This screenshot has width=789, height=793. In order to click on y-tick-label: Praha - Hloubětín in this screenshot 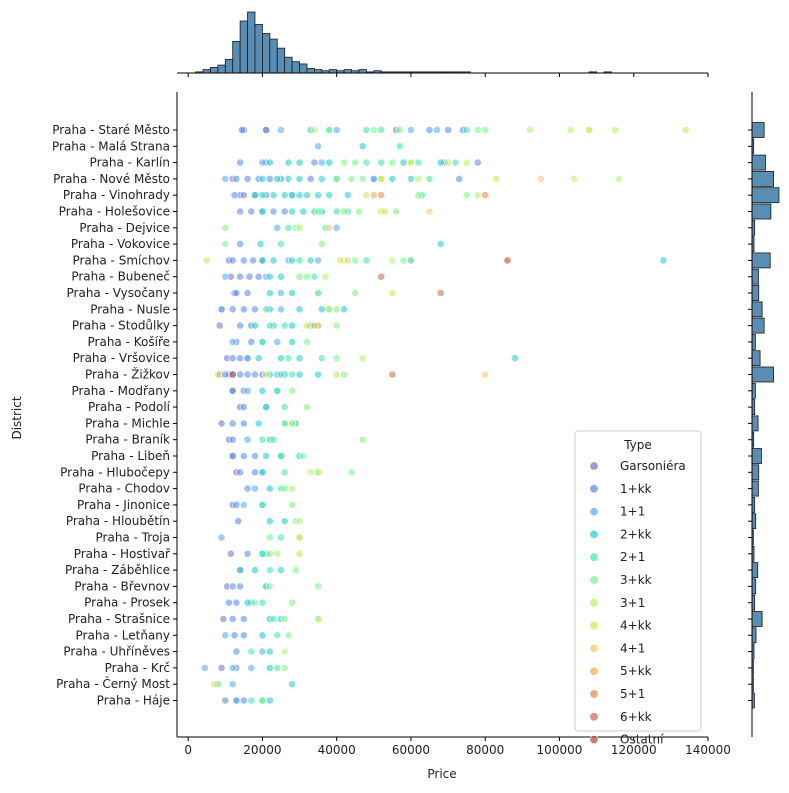, I will do `click(118, 521)`.